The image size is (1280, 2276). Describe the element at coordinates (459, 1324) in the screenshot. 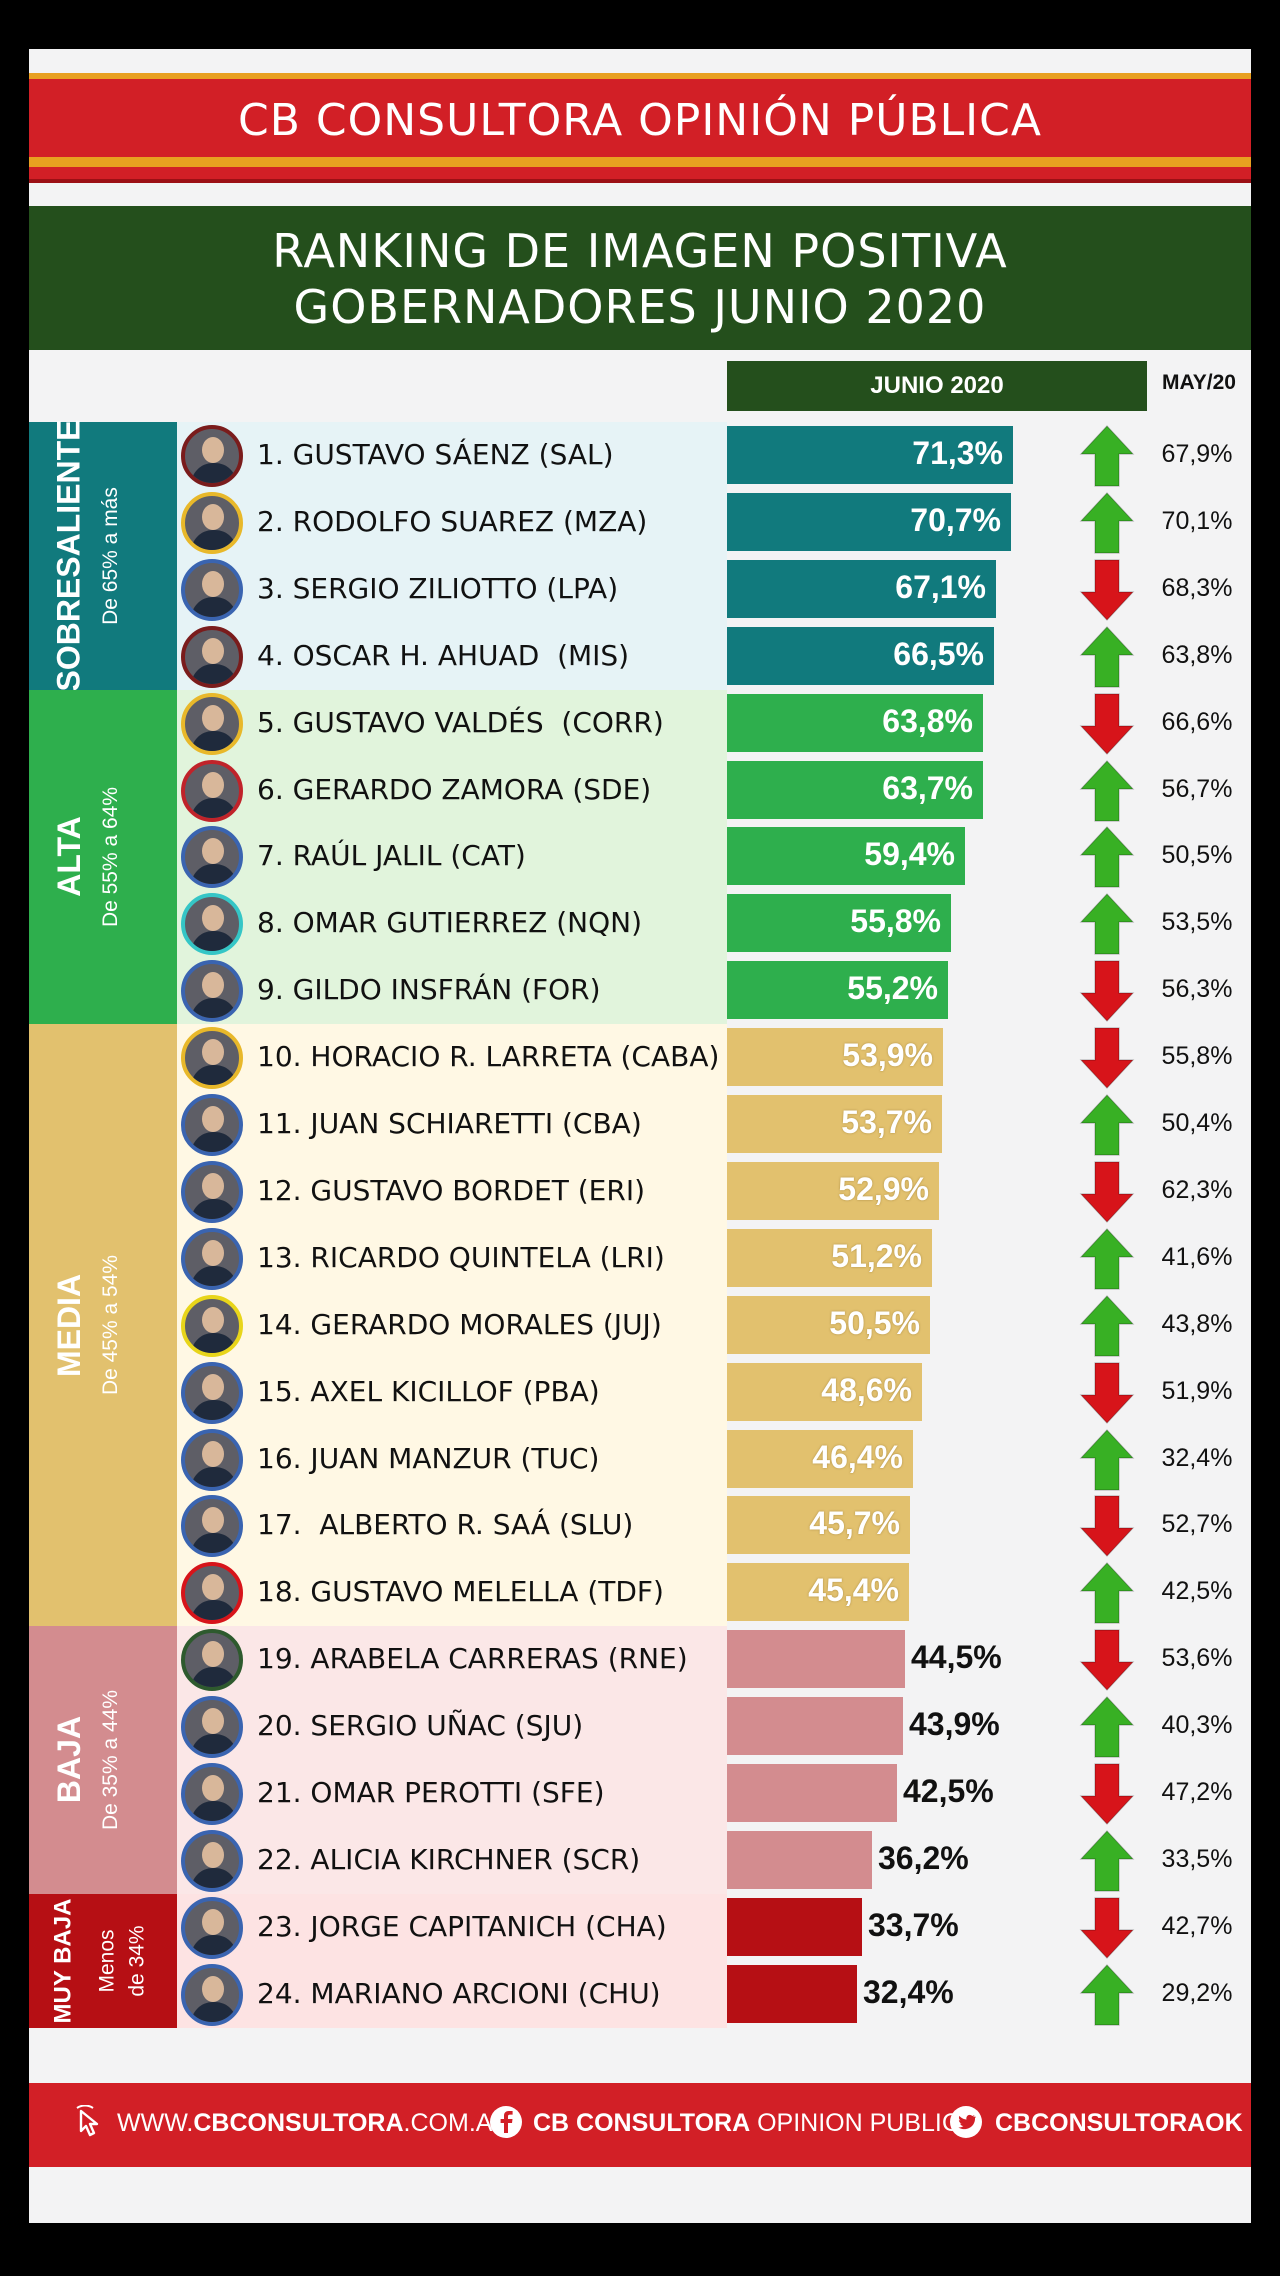

I see `governor-name: 14. GERARDO MORALES (JUJ)` at that location.